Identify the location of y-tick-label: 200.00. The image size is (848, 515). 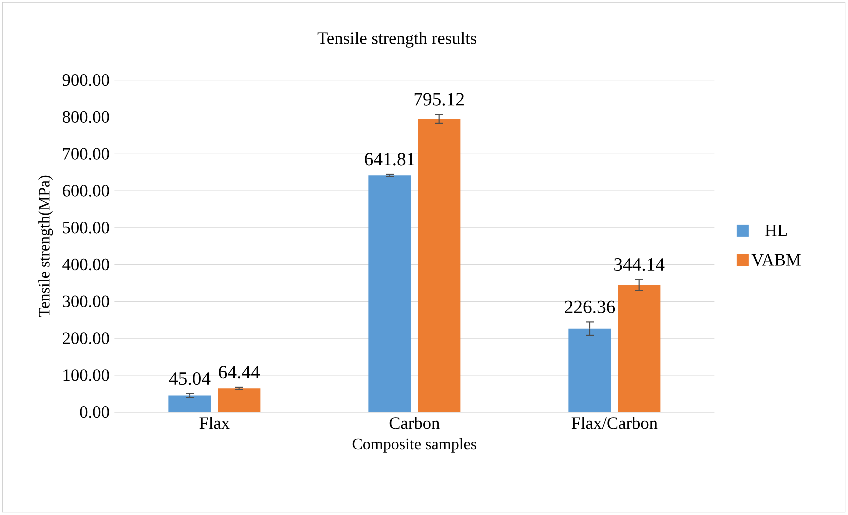
(86, 338).